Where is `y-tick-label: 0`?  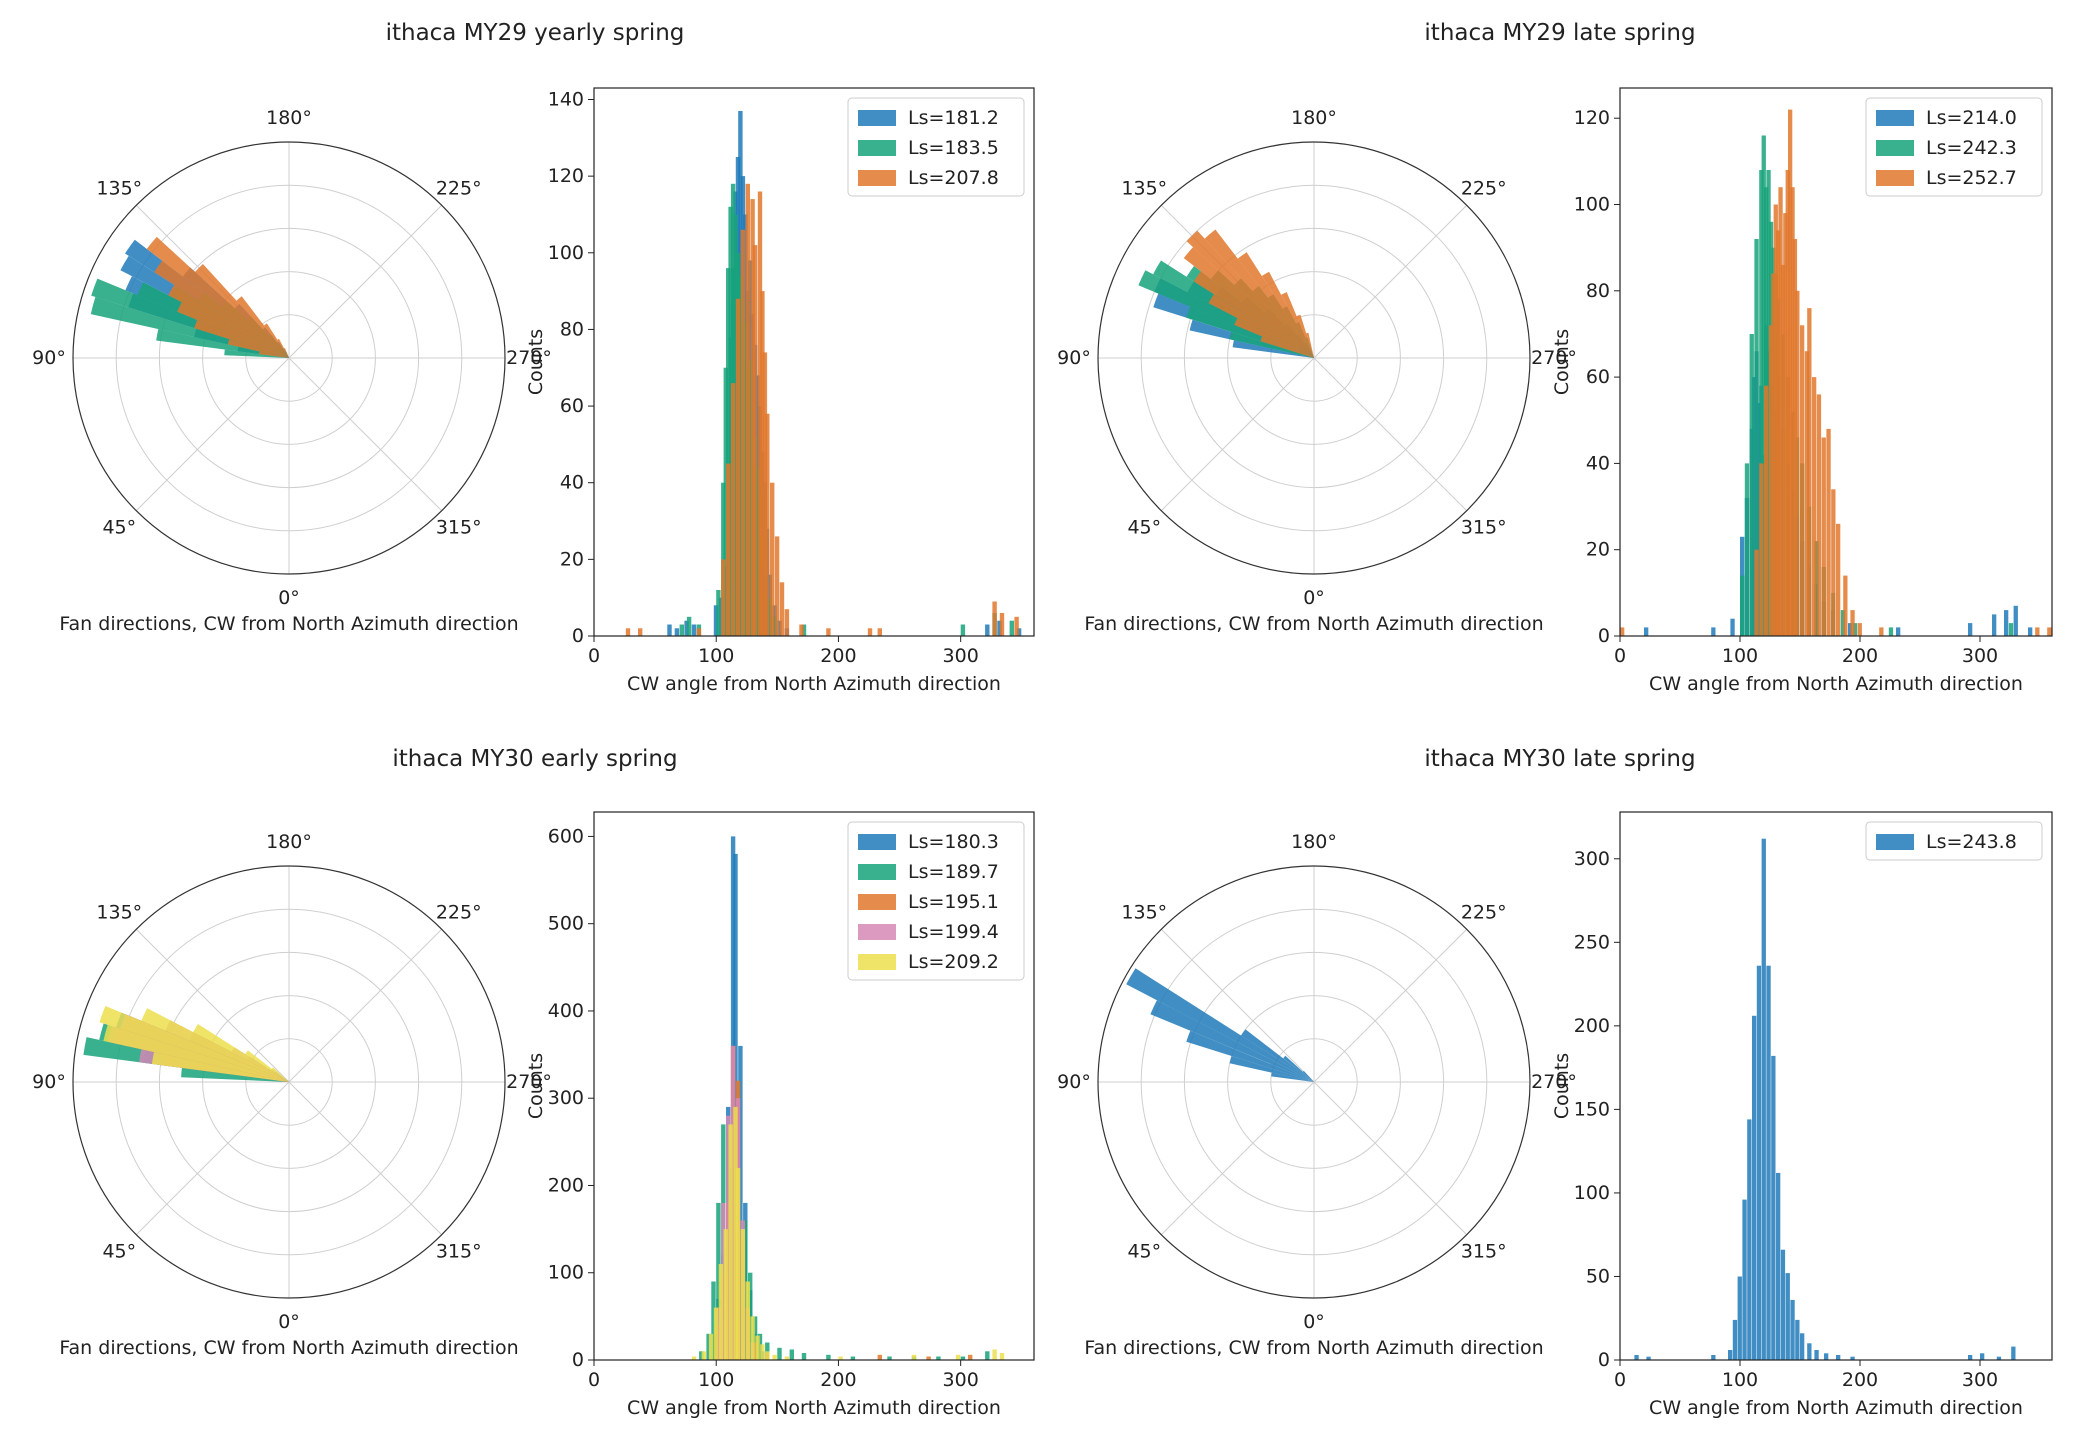 y-tick-label: 0 is located at coordinates (1604, 636).